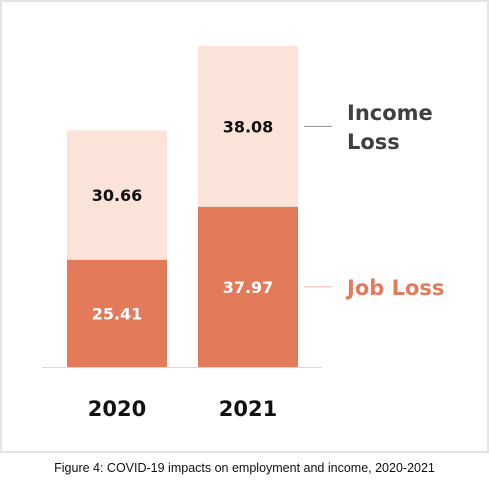 Image resolution: width=489 pixels, height=500 pixels. I want to click on bar-segment-job-loss-2020, so click(117, 313).